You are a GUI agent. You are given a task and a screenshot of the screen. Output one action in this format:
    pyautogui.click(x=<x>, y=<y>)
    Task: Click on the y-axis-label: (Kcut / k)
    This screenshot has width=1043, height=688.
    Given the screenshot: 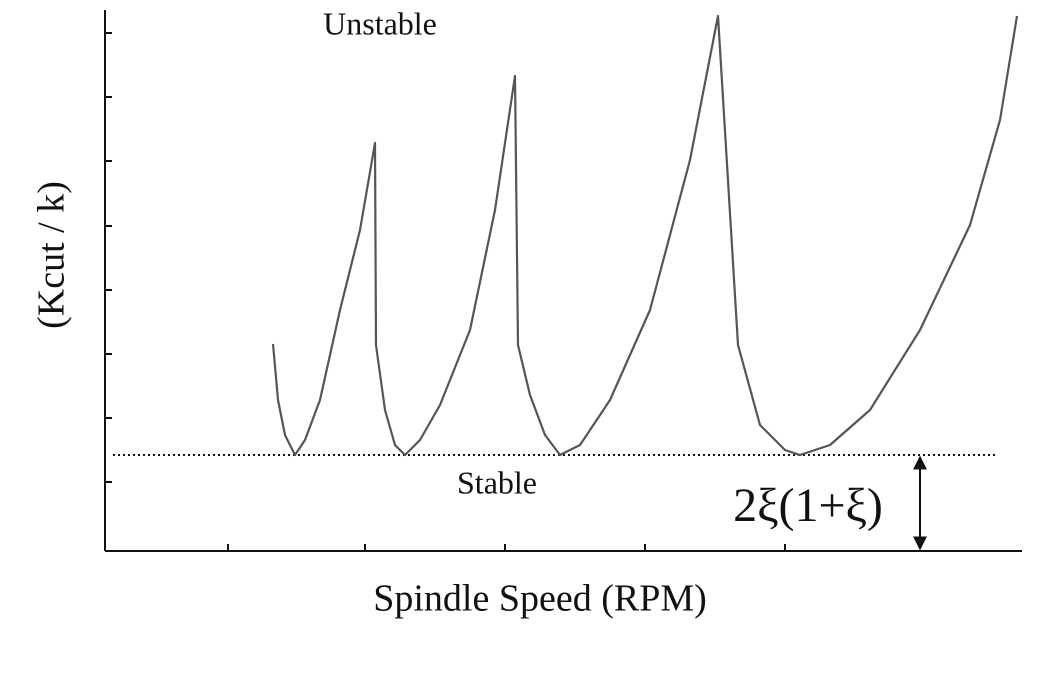 What is the action you would take?
    pyautogui.click(x=52, y=255)
    